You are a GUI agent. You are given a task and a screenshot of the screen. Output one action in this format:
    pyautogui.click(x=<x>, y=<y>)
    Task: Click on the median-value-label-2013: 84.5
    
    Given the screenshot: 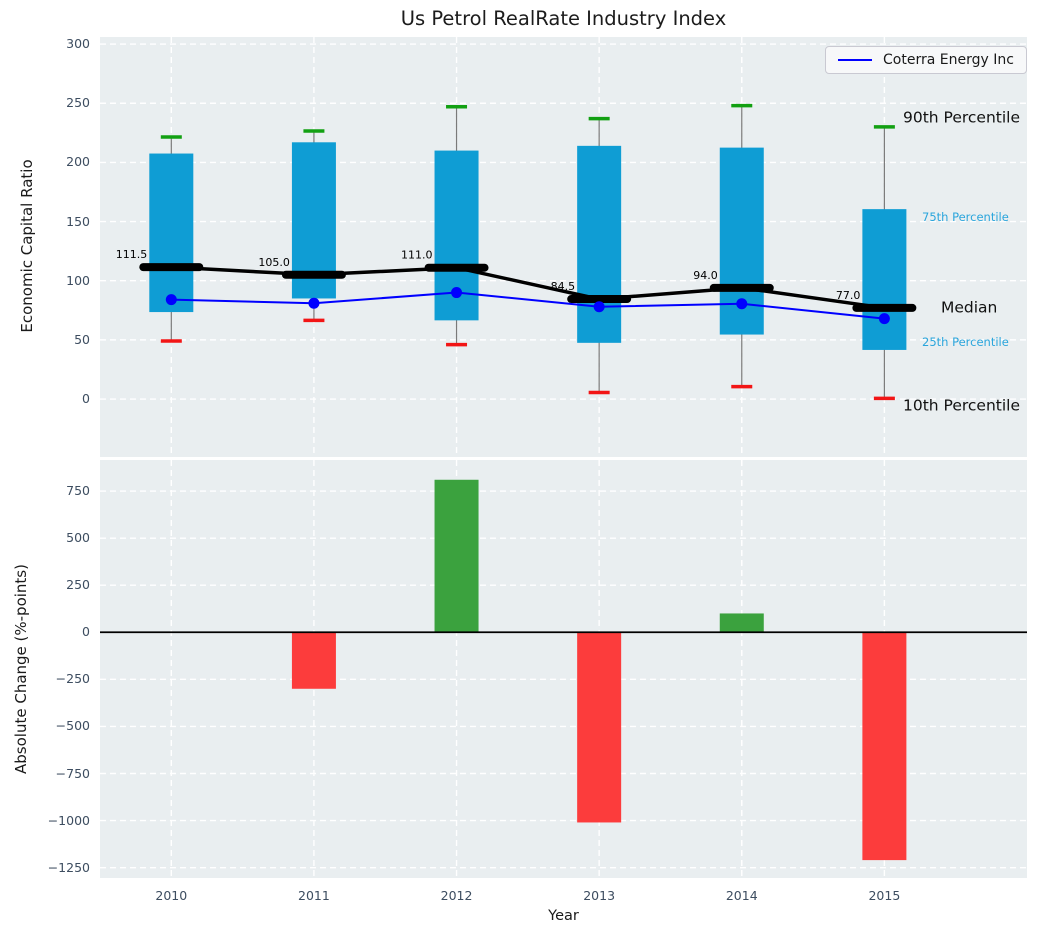 What is the action you would take?
    pyautogui.click(x=563, y=286)
    